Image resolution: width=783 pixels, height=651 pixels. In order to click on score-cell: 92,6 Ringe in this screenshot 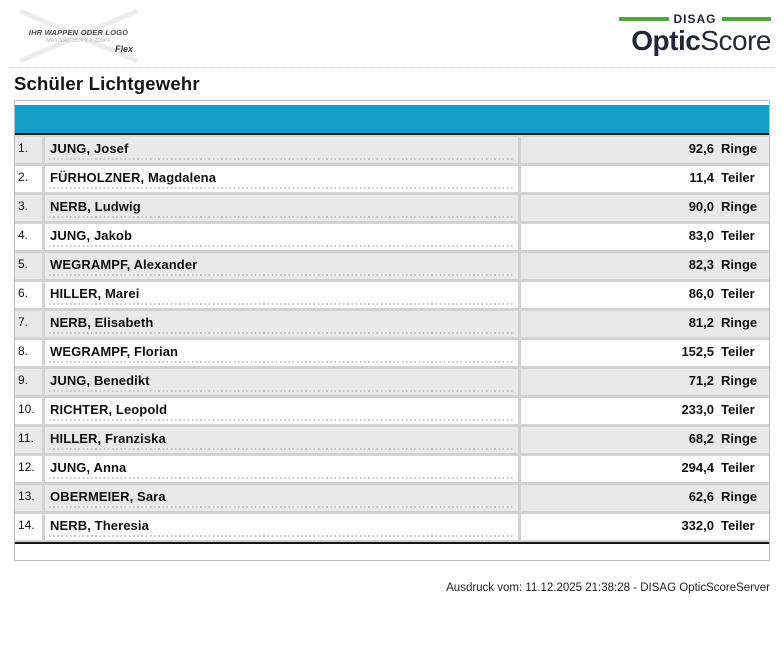, I will do `click(645, 150)`.